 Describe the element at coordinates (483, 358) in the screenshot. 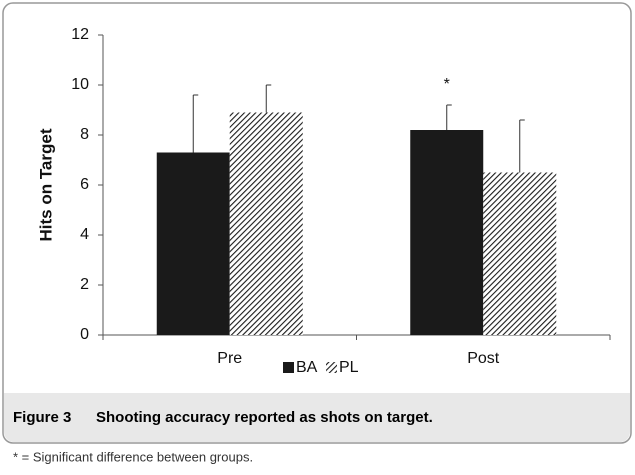

I see `x-tick-label: Post` at that location.